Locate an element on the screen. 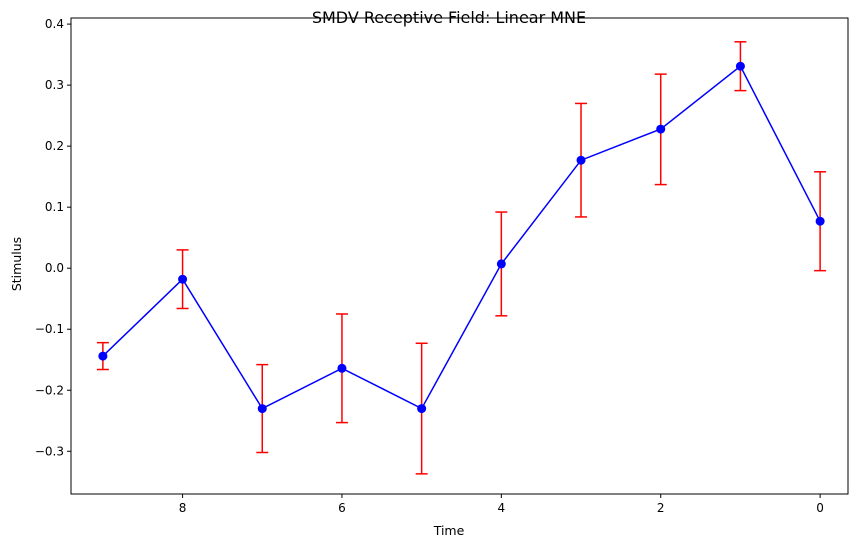 This screenshot has height=547, width=857. x-tick-label: 0 is located at coordinates (820, 508).